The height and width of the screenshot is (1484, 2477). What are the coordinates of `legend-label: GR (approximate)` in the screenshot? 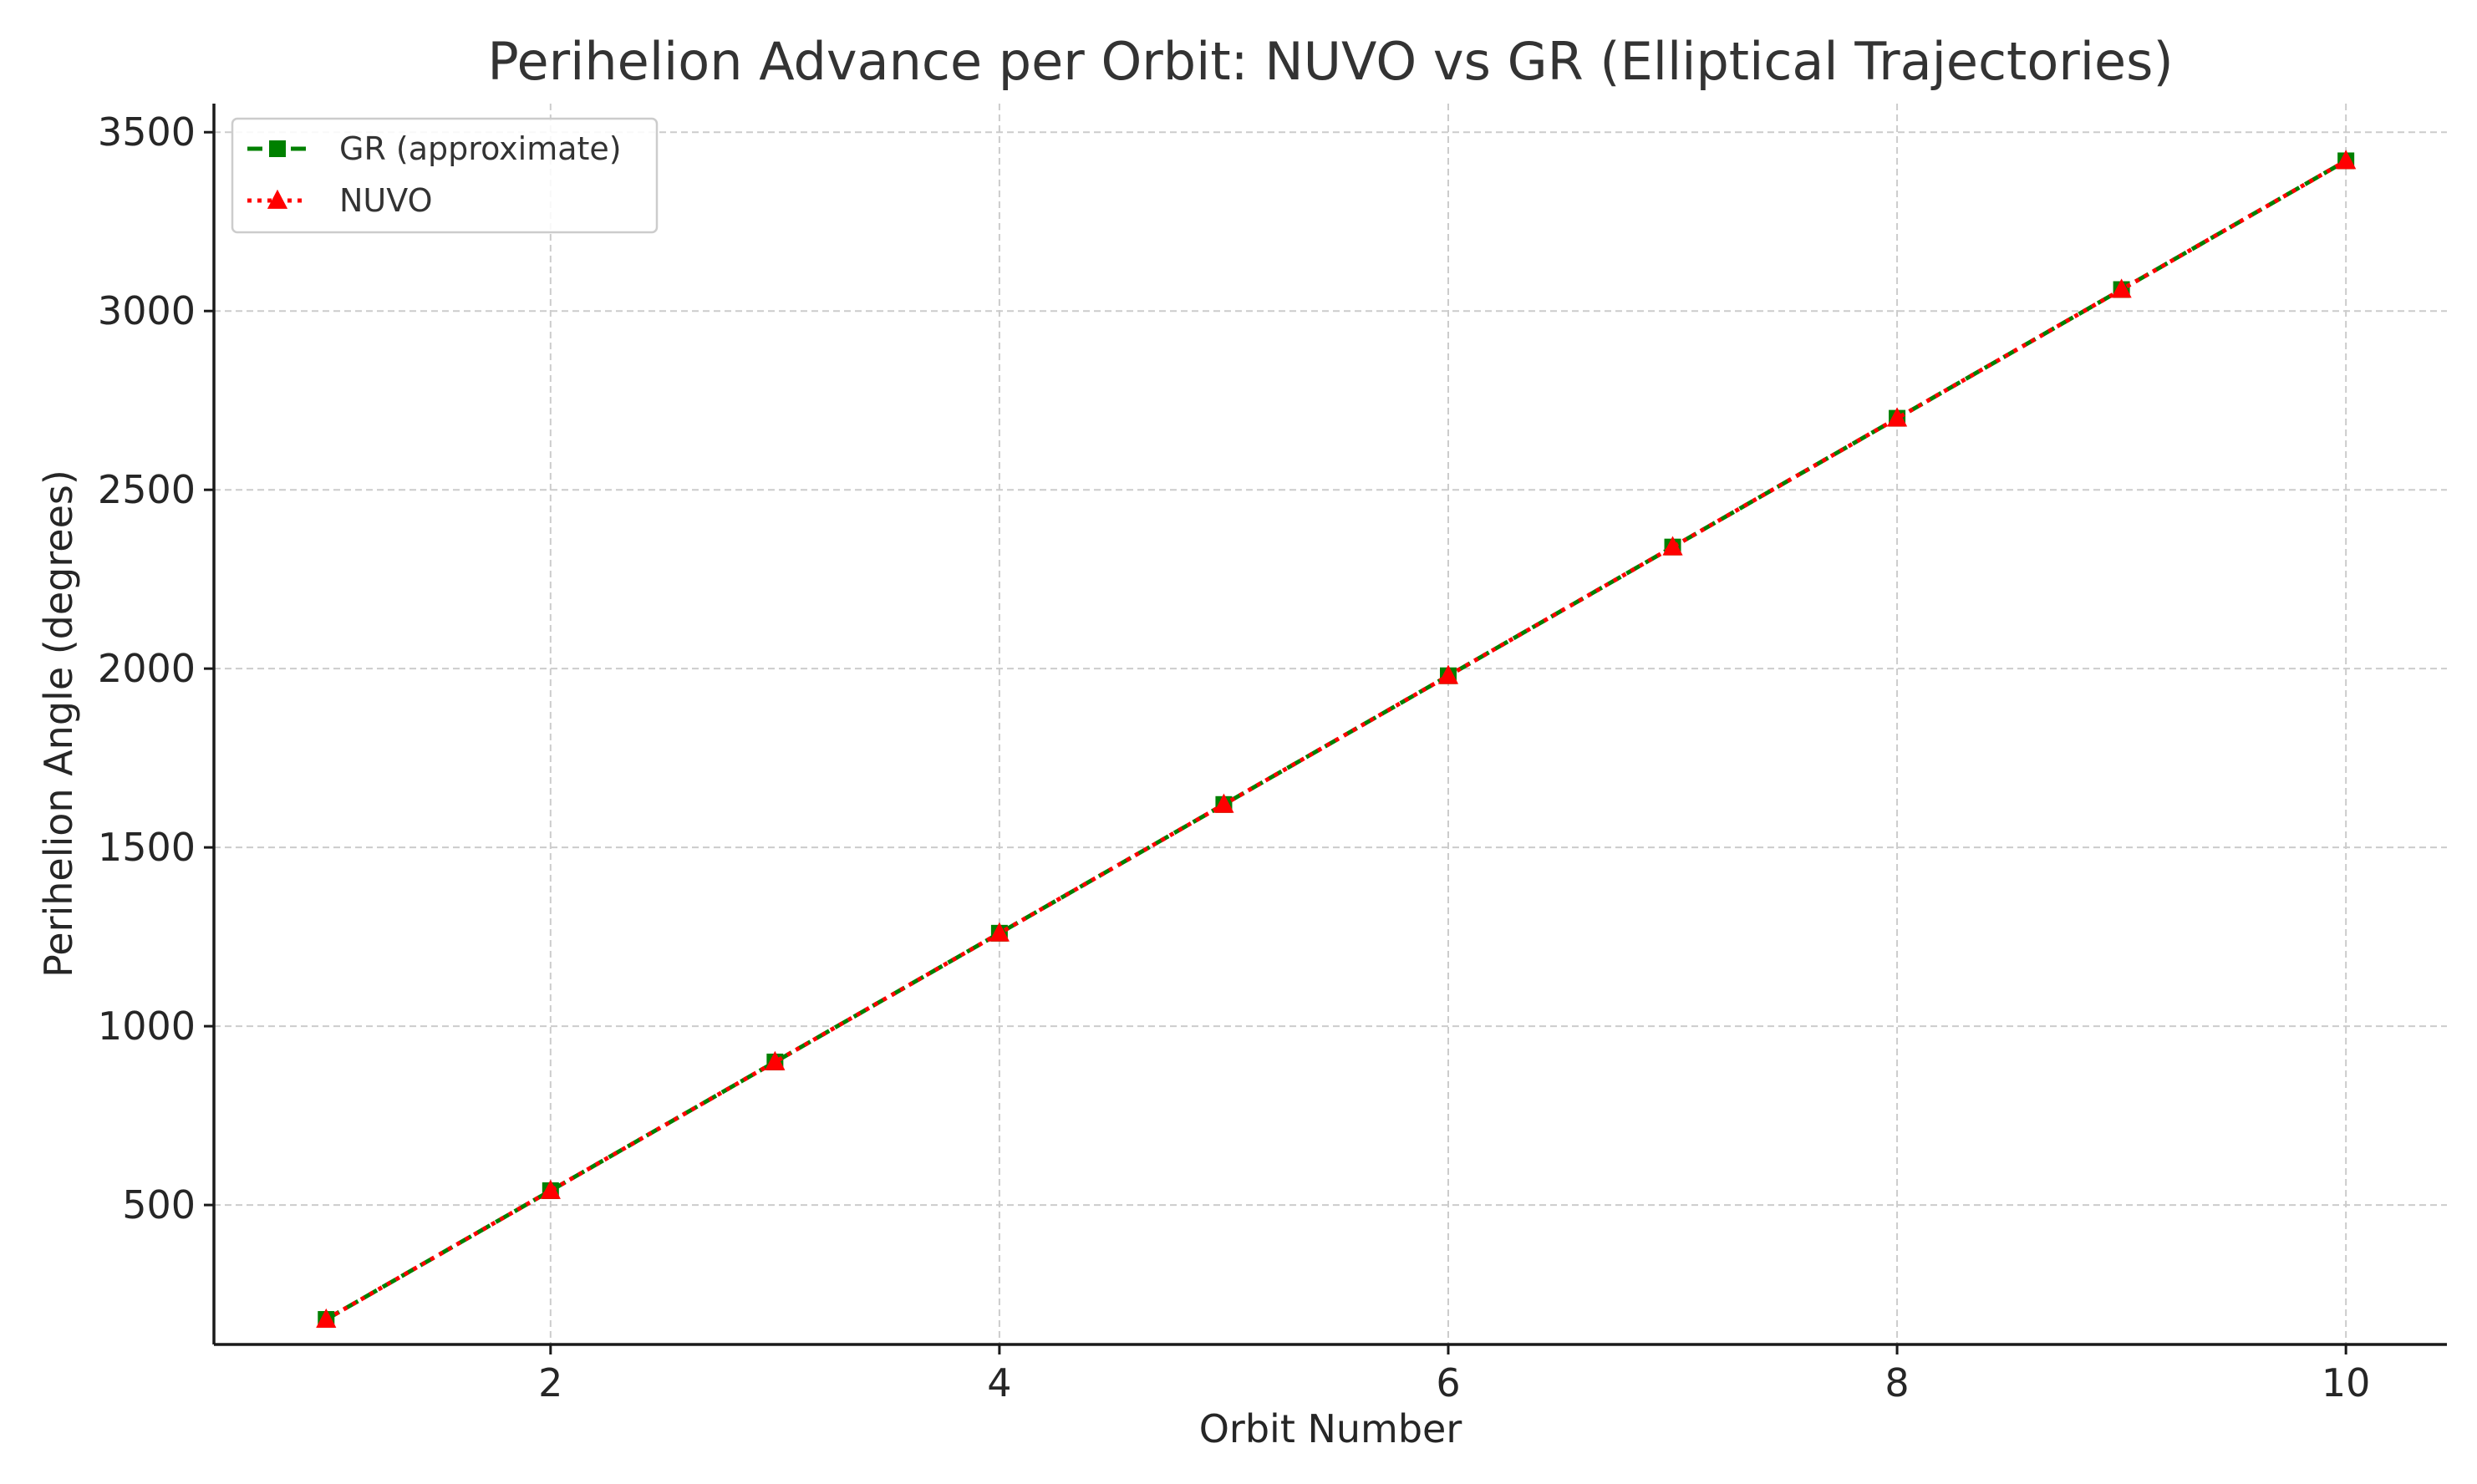 It's located at (480, 148).